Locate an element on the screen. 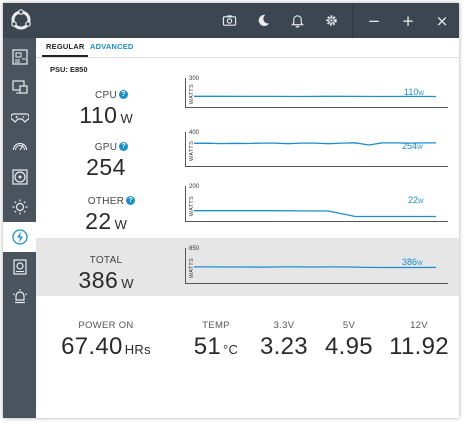 The width and height of the screenshot is (463, 423). cpu-unit: W is located at coordinates (126, 118).